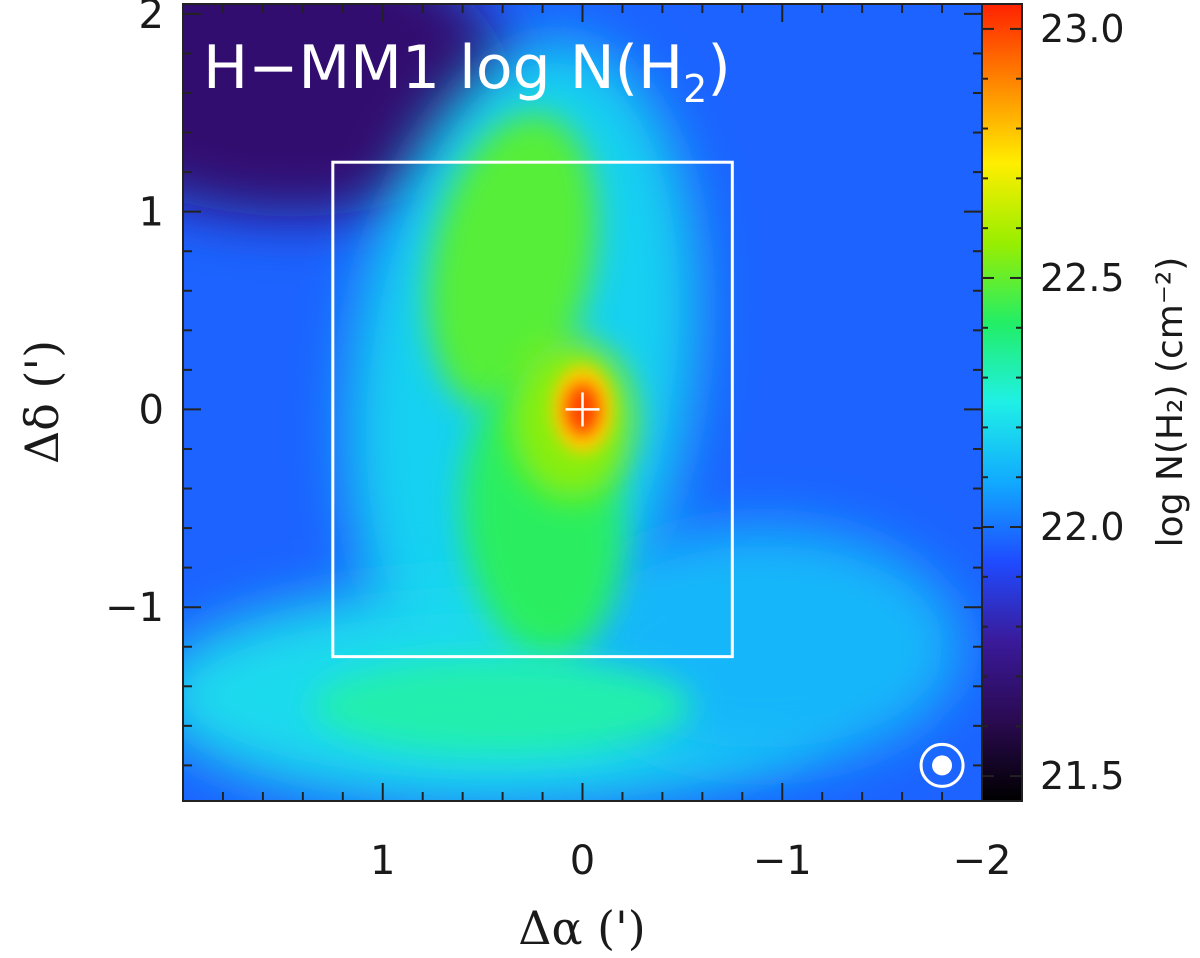 This screenshot has width=1200, height=958. I want to click on low-region-northwest, so click(347, 110).